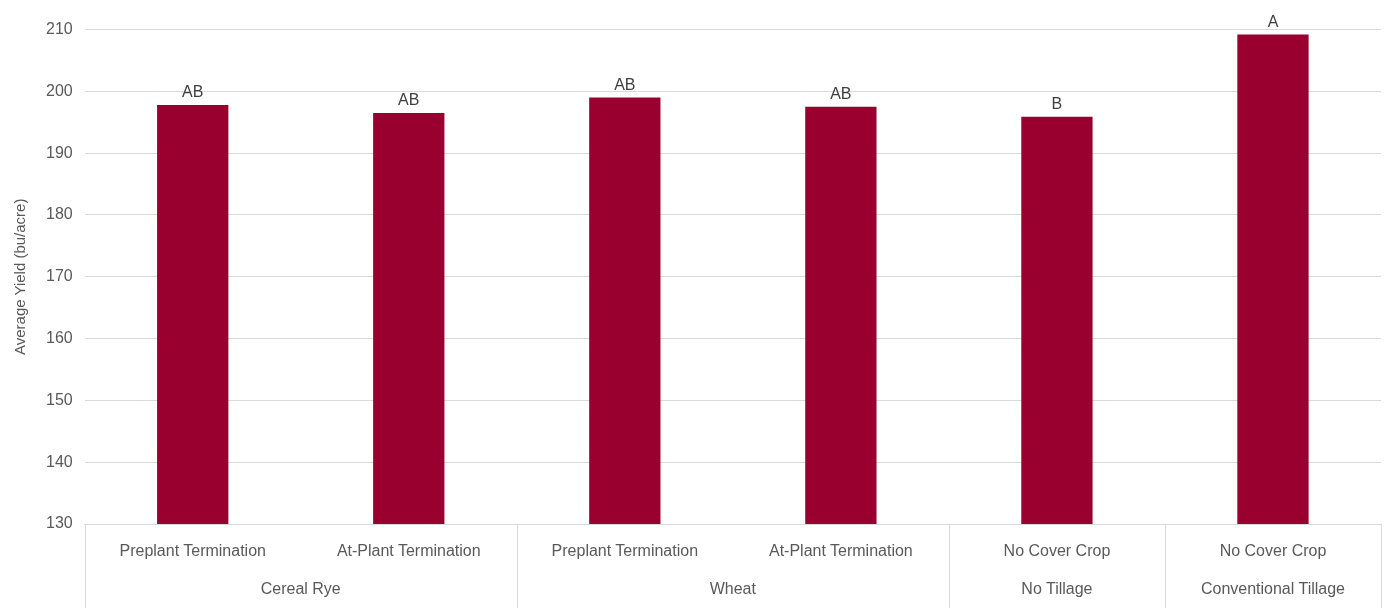  Describe the element at coordinates (59, 276) in the screenshot. I see `y-tick-label: 170` at that location.